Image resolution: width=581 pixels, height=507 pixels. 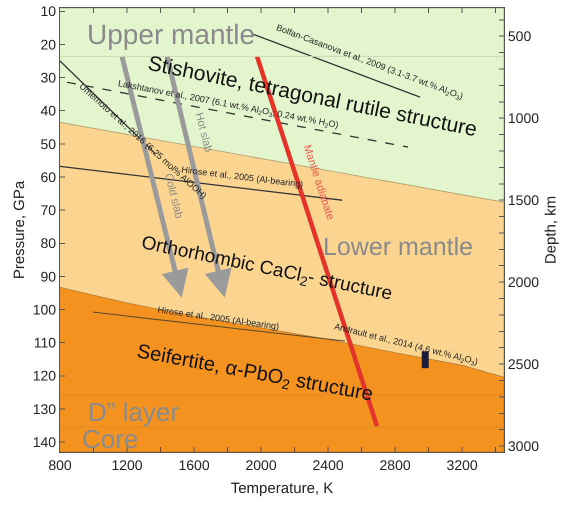 I want to click on y2-tick-label: 500, so click(x=520, y=36).